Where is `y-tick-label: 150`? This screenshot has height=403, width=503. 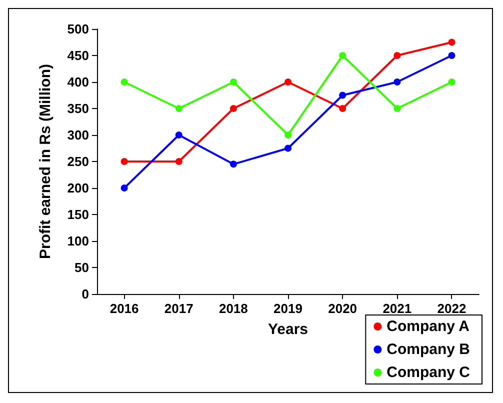 y-tick-label: 150 is located at coordinates (78, 214).